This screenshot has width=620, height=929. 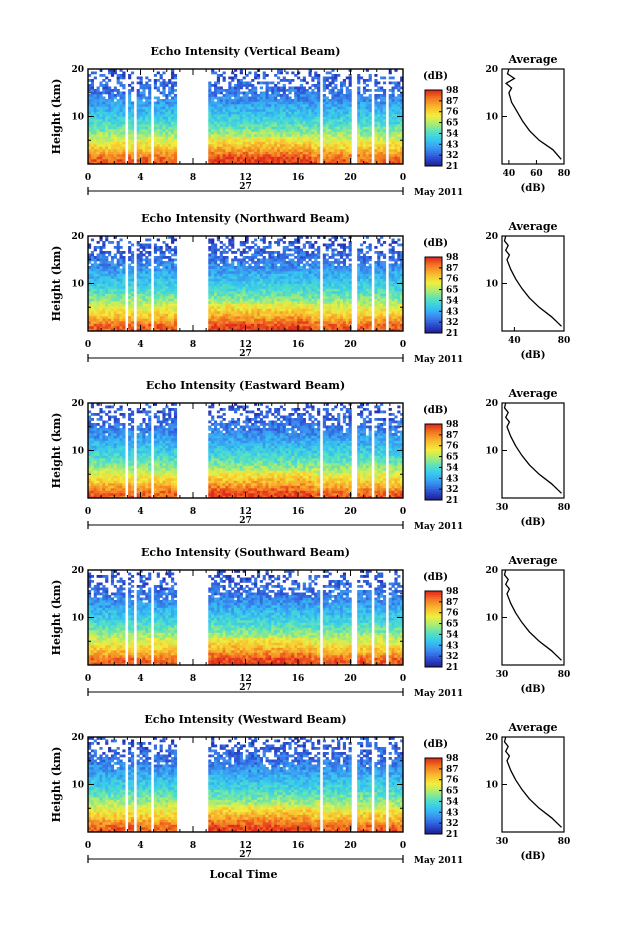 I want to click on colorbar-swatch, so click(x=433, y=142).